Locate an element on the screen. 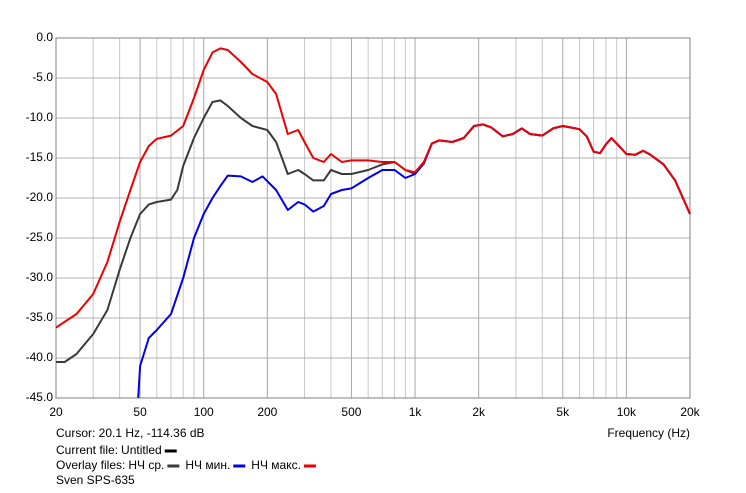 The width and height of the screenshot is (746, 493). y-tick-label: -45.0 is located at coordinates (40, 397).